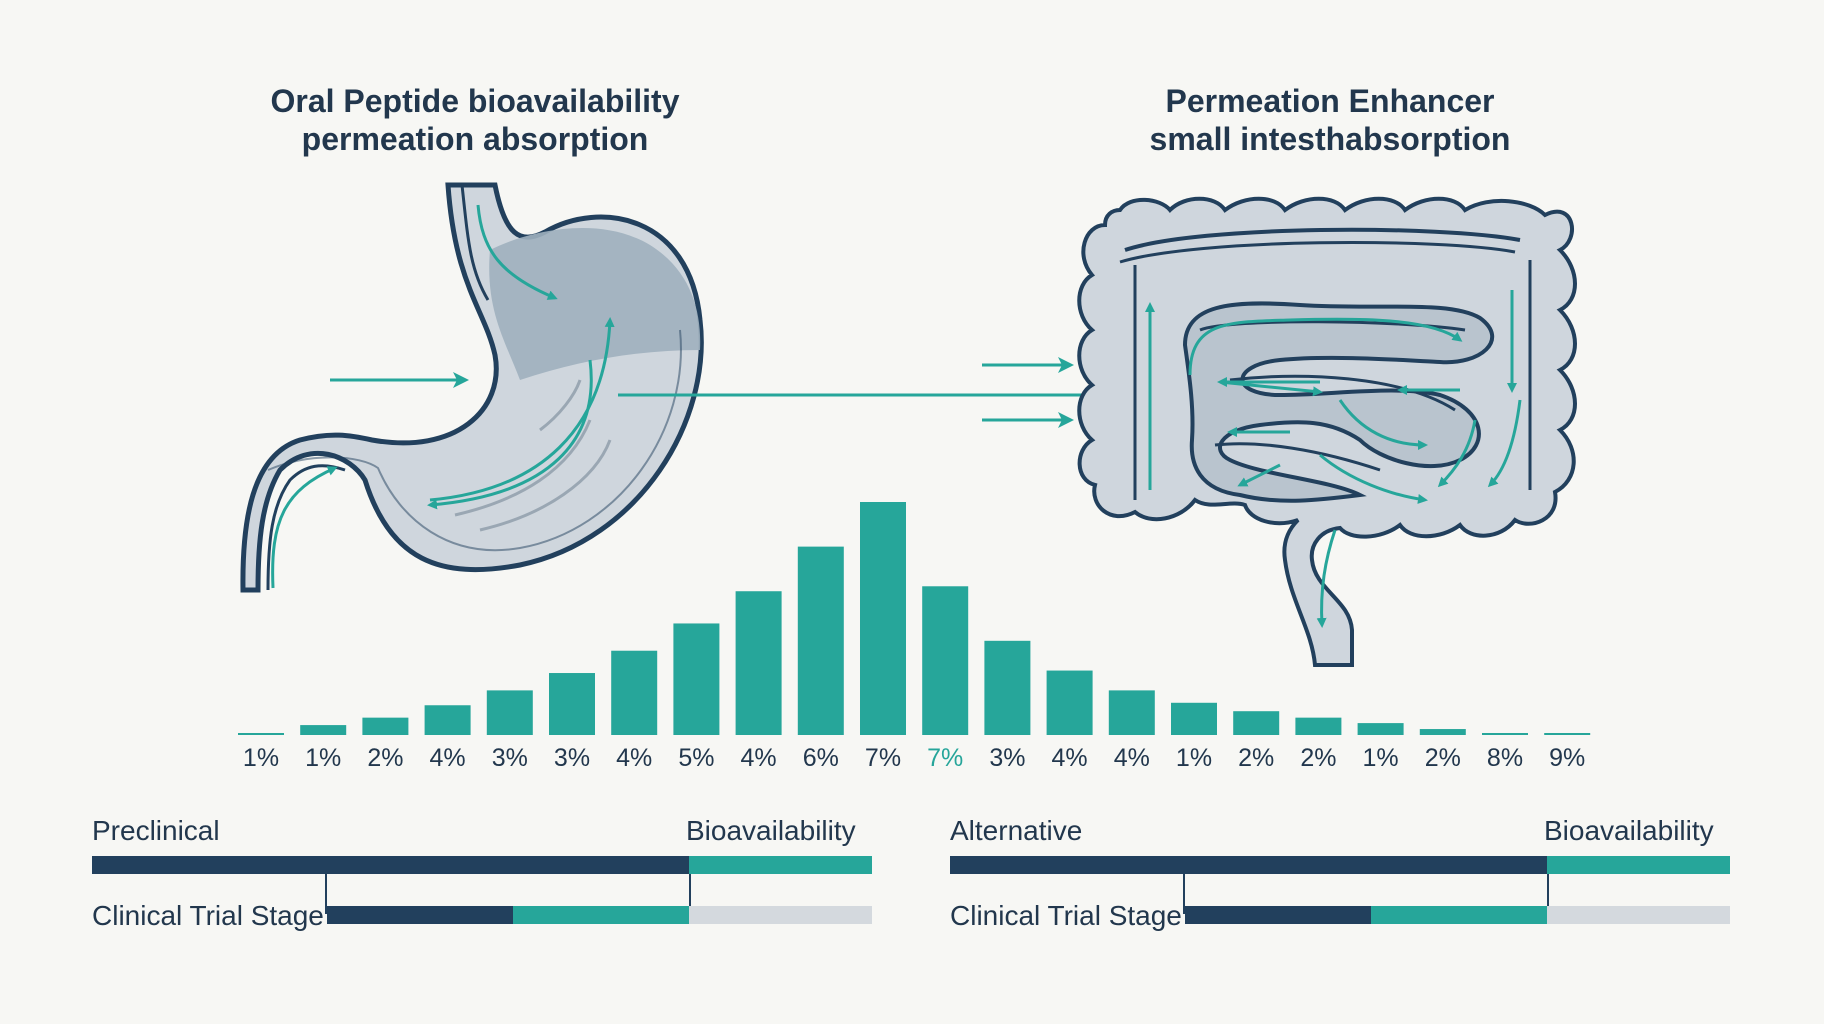  Describe the element at coordinates (475, 242) in the screenshot. I see `esophagus-inner-line` at that location.